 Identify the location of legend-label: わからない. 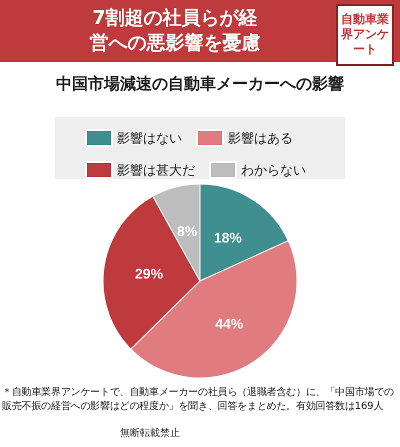
(273, 170).